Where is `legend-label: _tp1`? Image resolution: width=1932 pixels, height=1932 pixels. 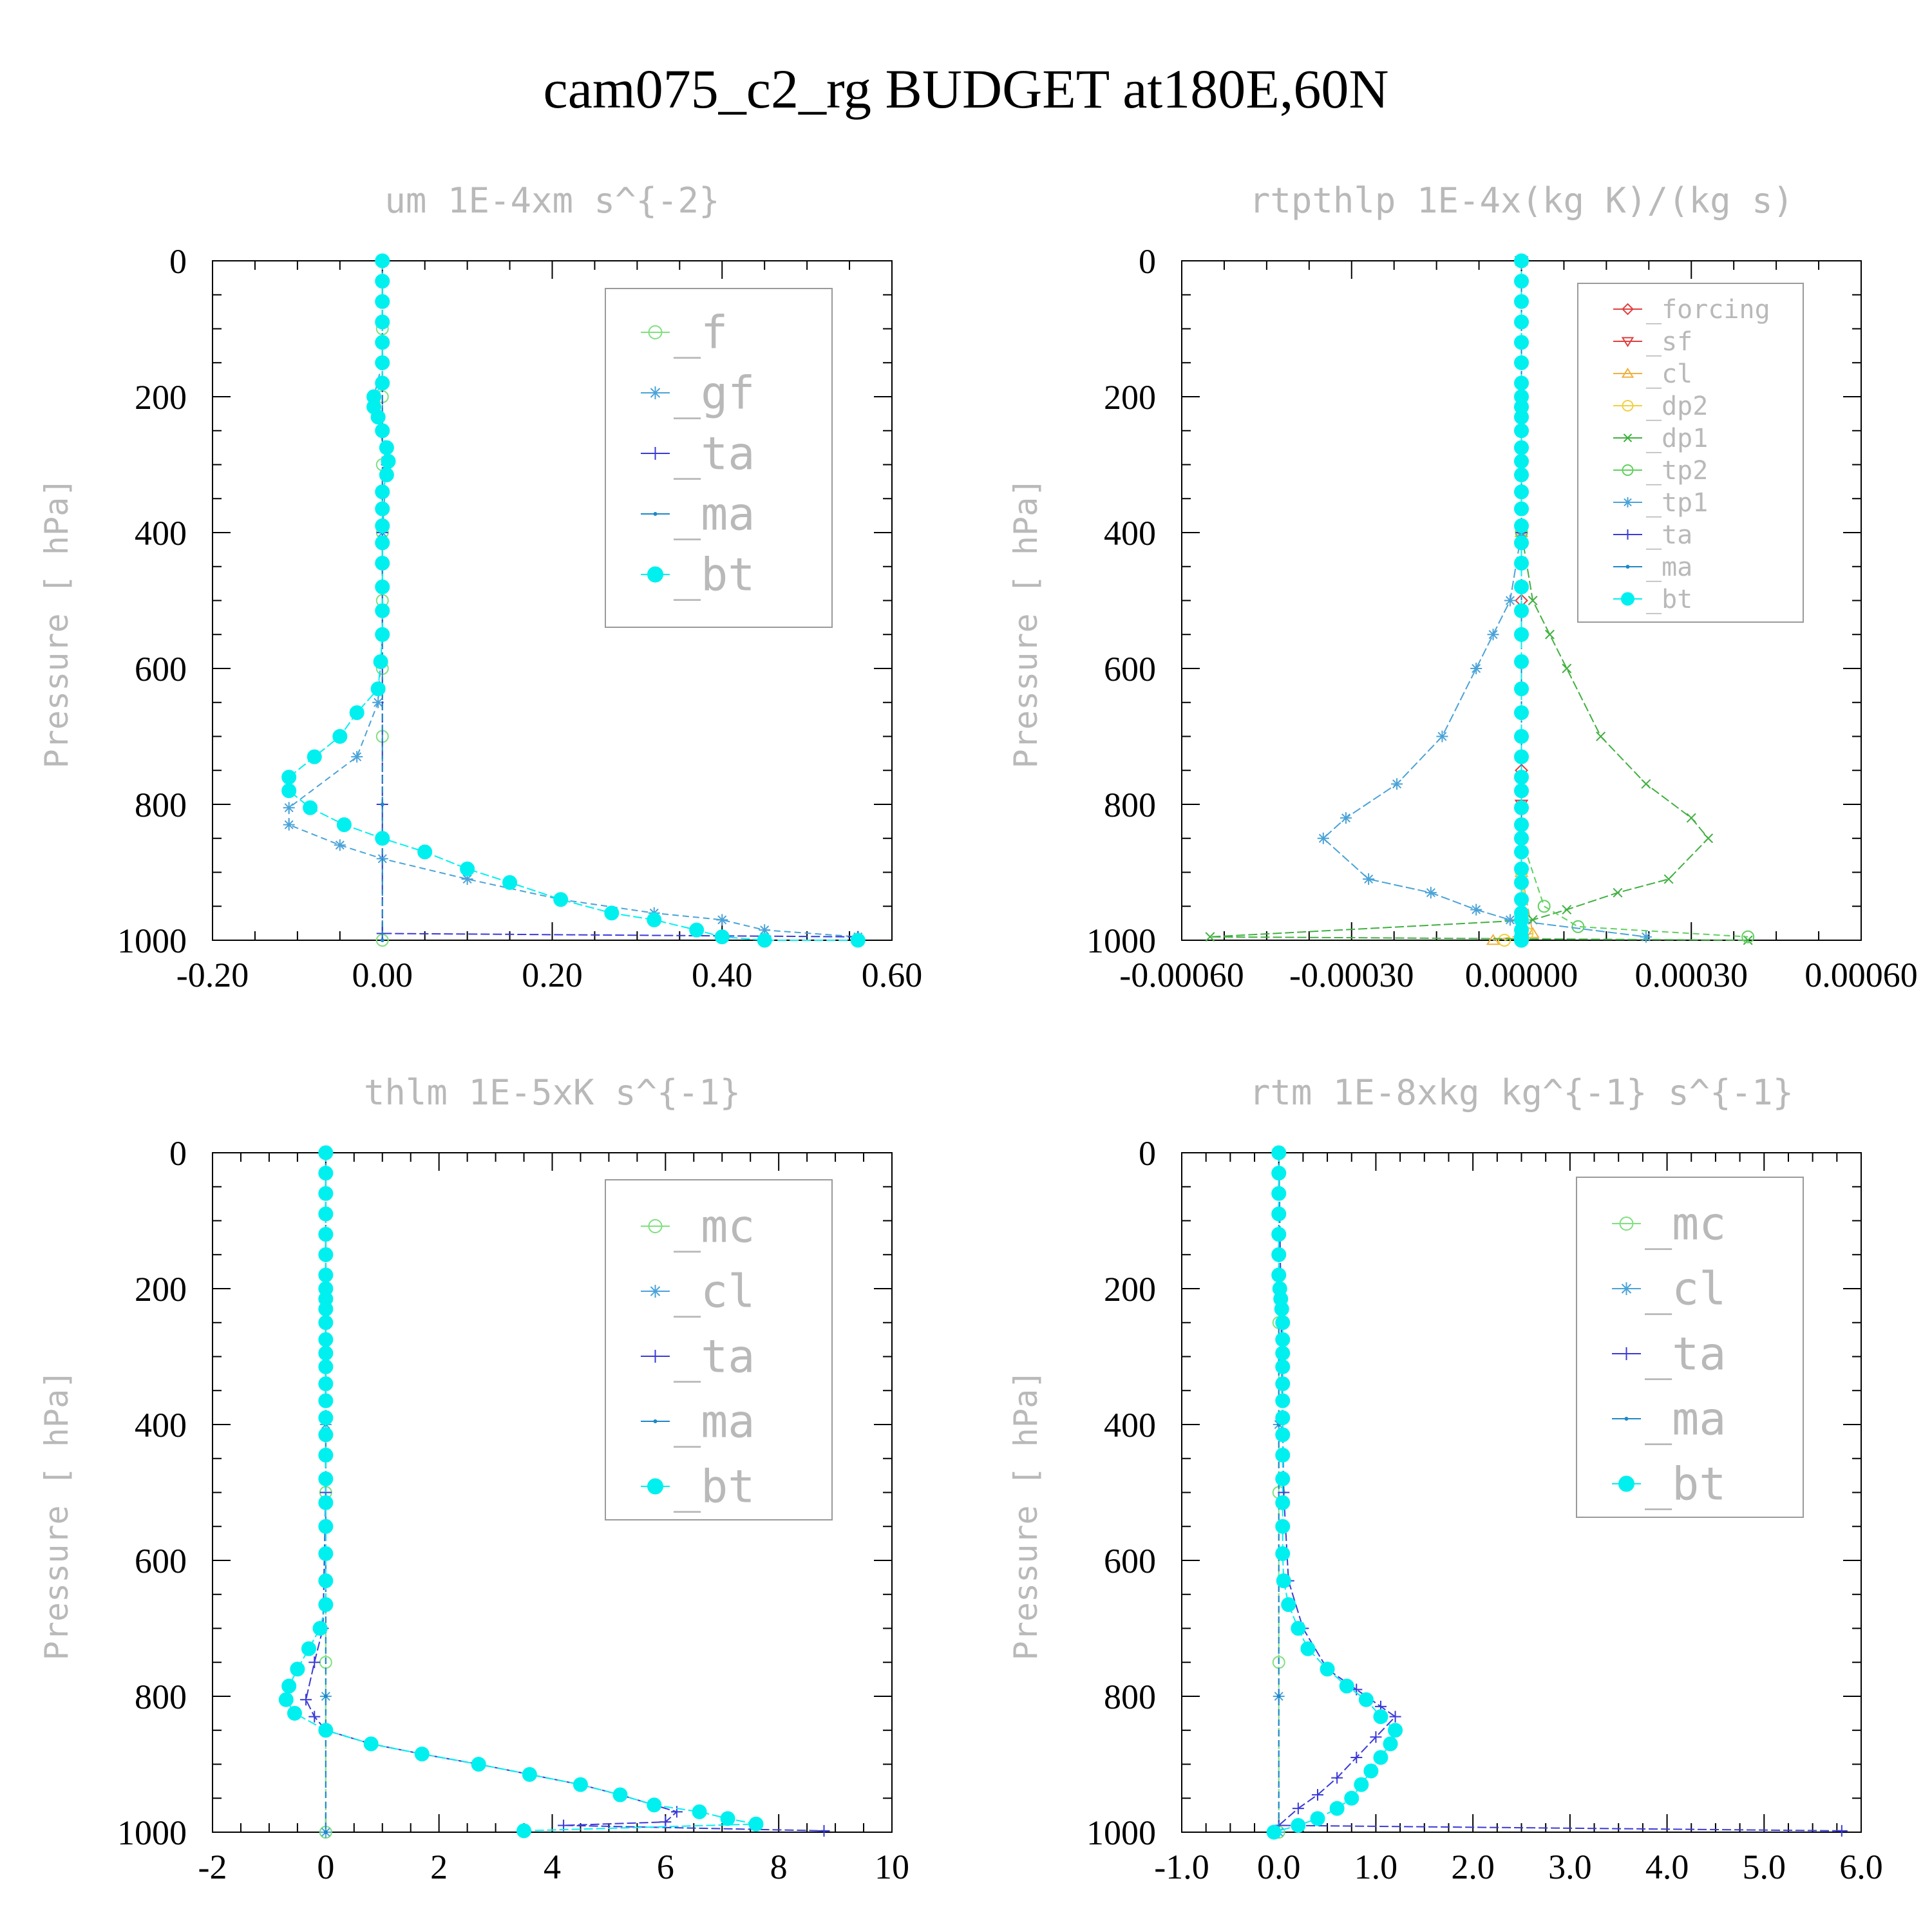 legend-label: _tp1 is located at coordinates (1677, 503).